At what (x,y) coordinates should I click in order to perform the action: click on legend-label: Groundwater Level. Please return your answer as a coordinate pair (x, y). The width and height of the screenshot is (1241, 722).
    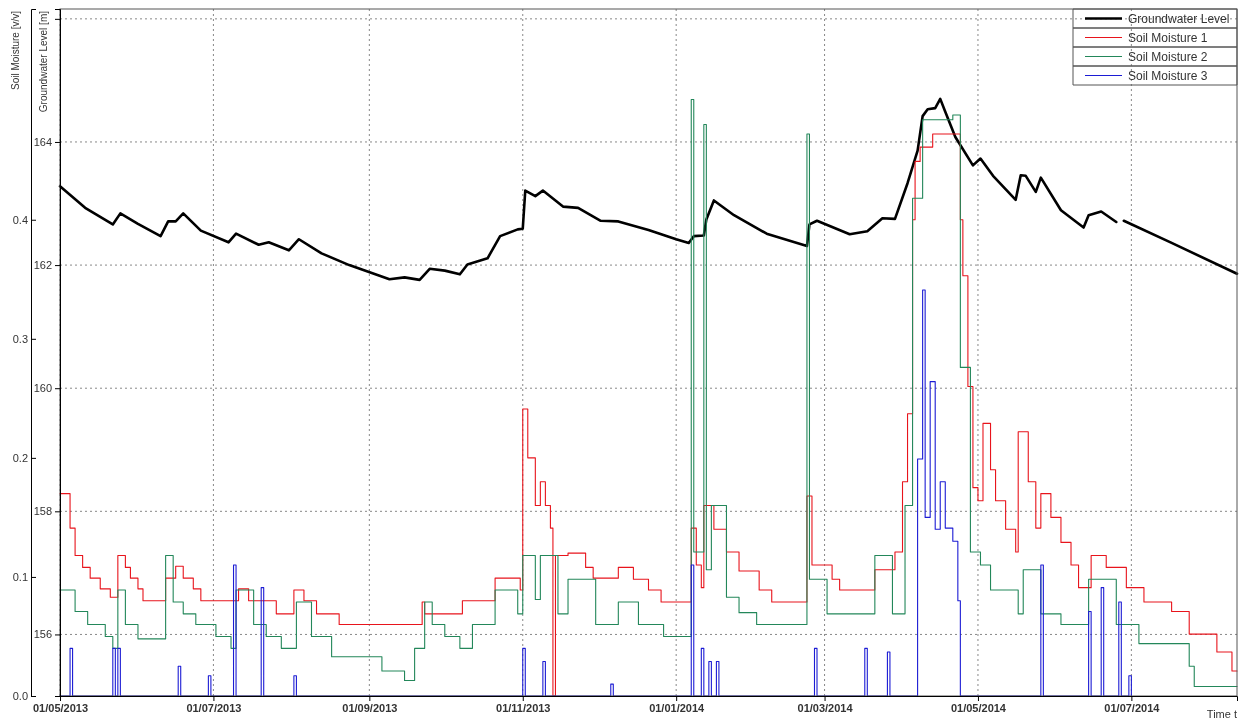
    Looking at the image, I should click on (1179, 19).